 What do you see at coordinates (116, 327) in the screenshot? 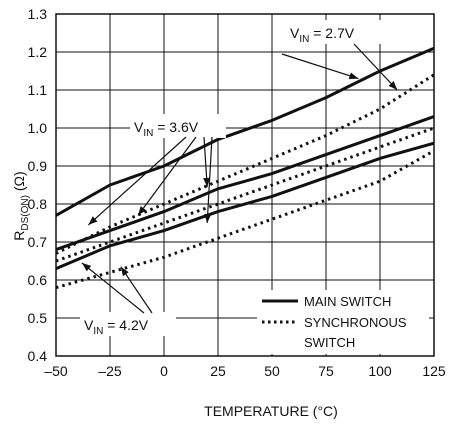
I see `annotation-vin-4-2: VIN = 4.2V` at bounding box center [116, 327].